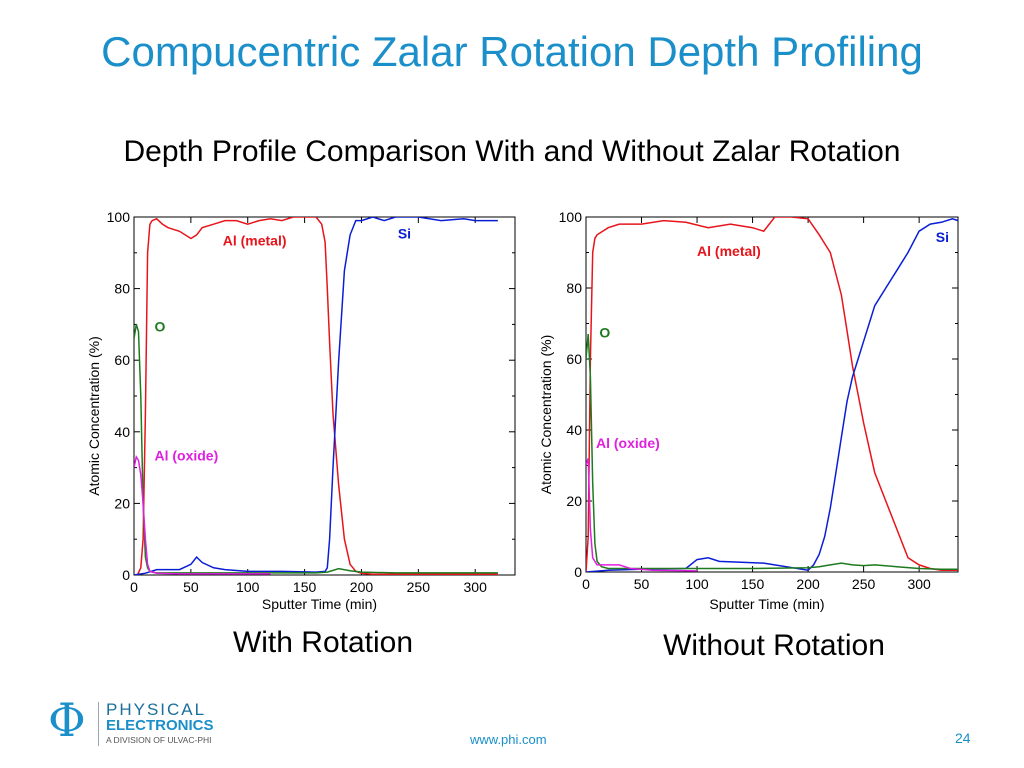 This screenshot has height=768, width=1024. Describe the element at coordinates (508, 739) in the screenshot. I see `footer-url-link: www.phi.com` at that location.